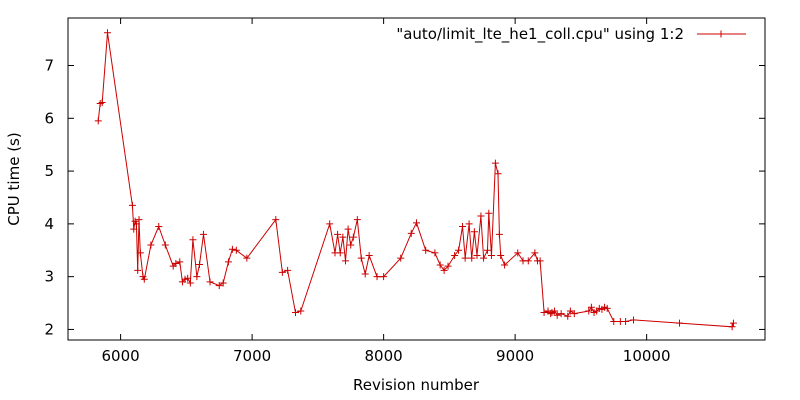  I want to click on legend-label: "auto/limit_lte_he1_coll.cpu" using 1:2, so click(540, 34).